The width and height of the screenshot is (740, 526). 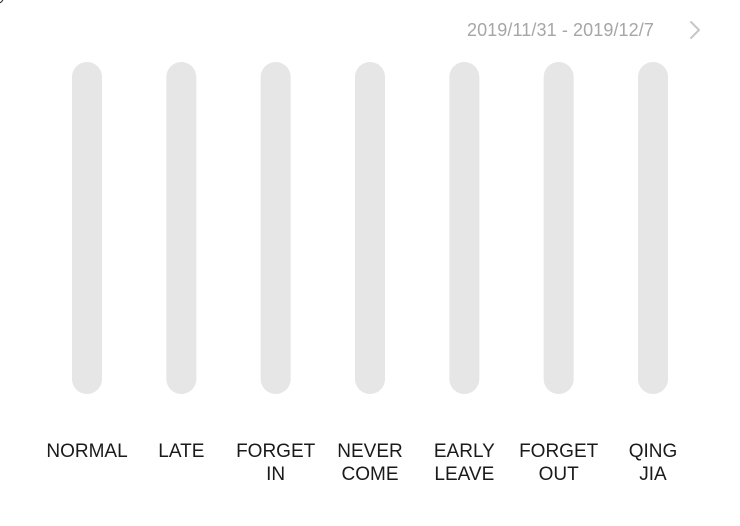 What do you see at coordinates (558, 228) in the screenshot?
I see `bar-track-forget-out` at bounding box center [558, 228].